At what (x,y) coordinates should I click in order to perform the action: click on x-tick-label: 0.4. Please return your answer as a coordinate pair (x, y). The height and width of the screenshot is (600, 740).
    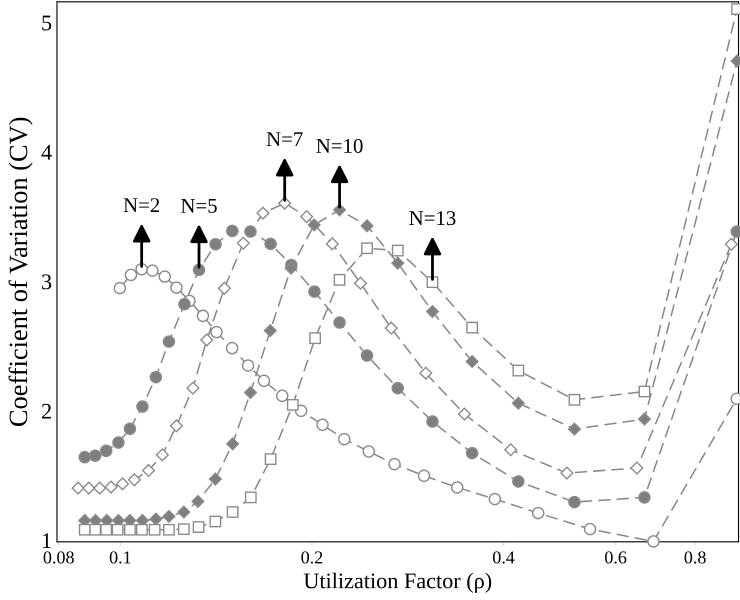
    Looking at the image, I should click on (503, 557).